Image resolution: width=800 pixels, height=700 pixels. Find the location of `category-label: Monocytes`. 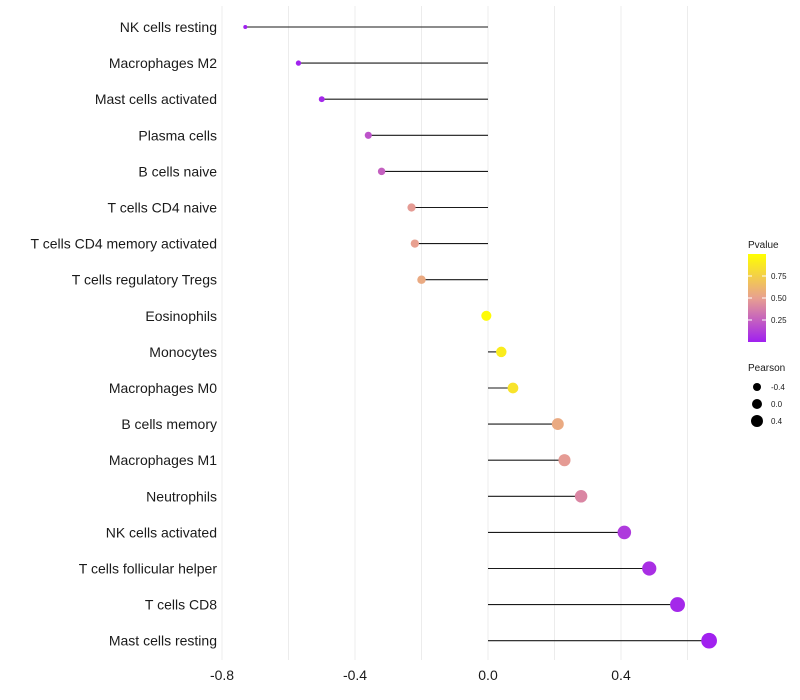

category-label: Monocytes is located at coordinates (183, 352).